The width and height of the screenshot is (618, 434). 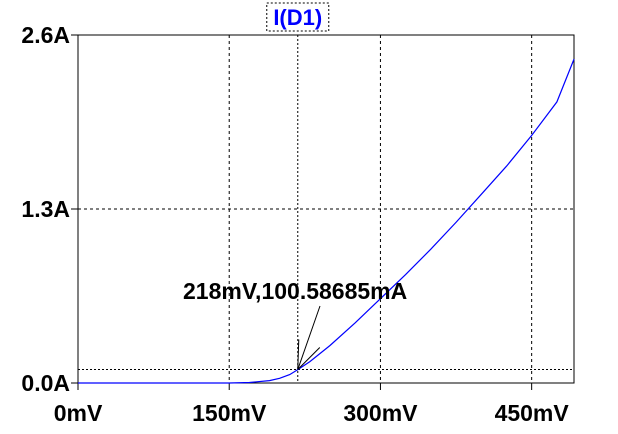 What do you see at coordinates (295, 324) in the screenshot?
I see `cursor-annotation: 218mV,100.58685mA` at bounding box center [295, 324].